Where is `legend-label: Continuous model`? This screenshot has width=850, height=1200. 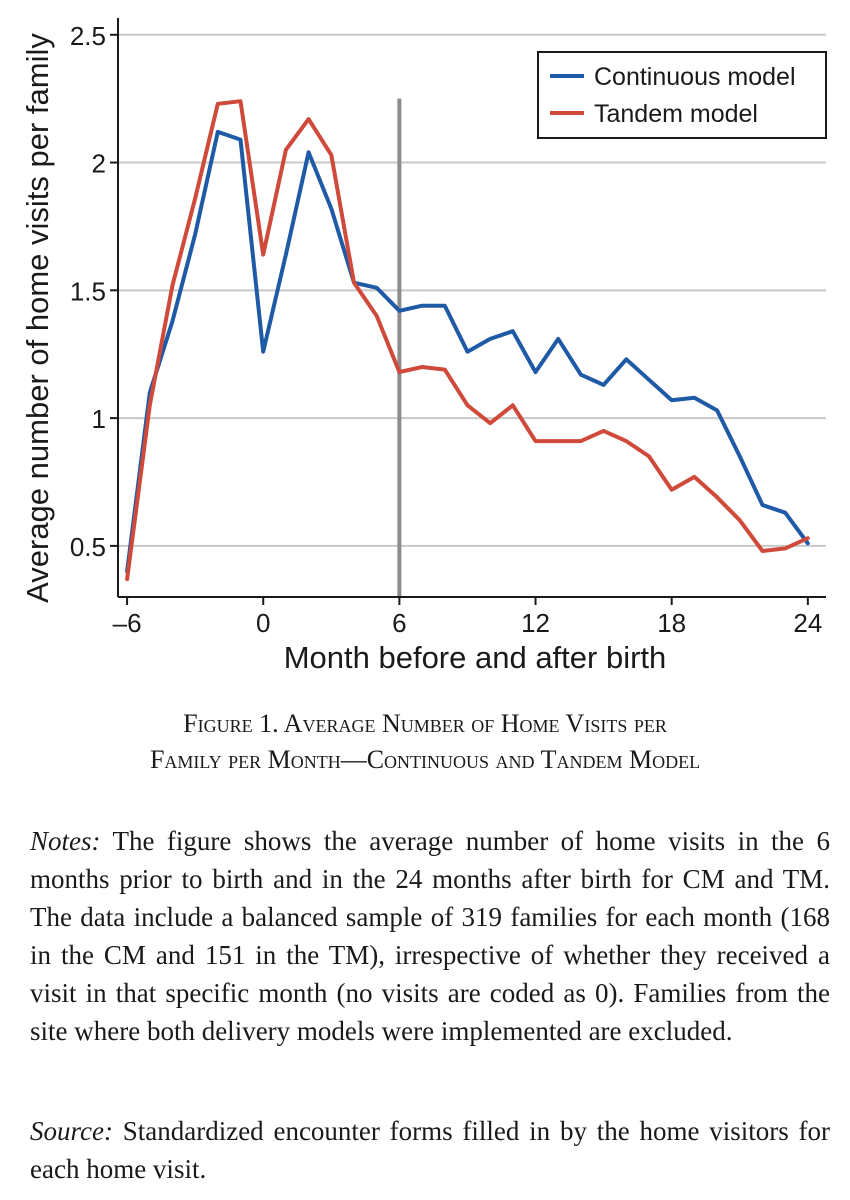 legend-label: Continuous model is located at coordinates (695, 77).